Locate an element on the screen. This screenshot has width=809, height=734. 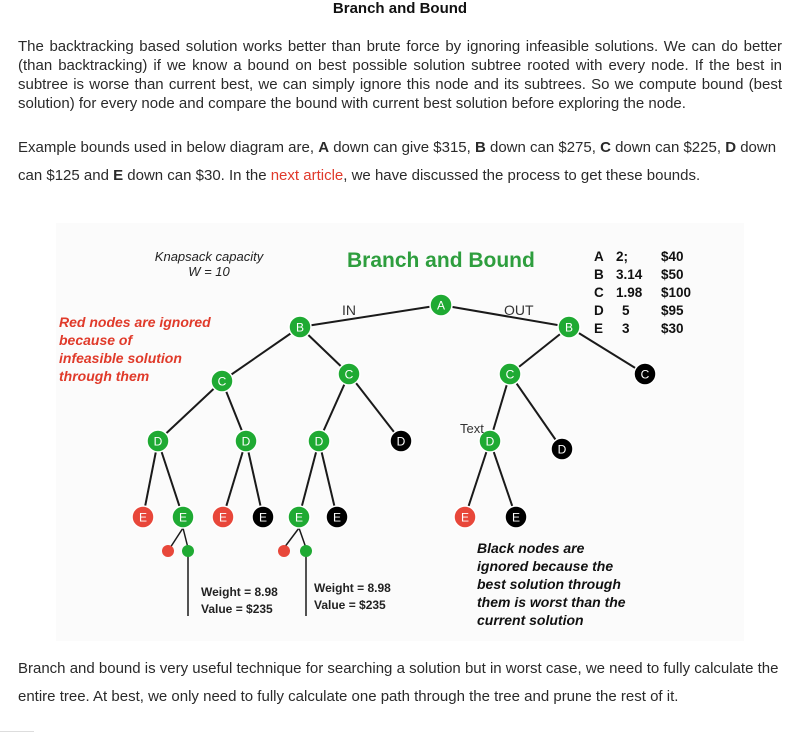
weight-value-box-1: Weight = 8.98 Value = $235 is located at coordinates (239, 601).